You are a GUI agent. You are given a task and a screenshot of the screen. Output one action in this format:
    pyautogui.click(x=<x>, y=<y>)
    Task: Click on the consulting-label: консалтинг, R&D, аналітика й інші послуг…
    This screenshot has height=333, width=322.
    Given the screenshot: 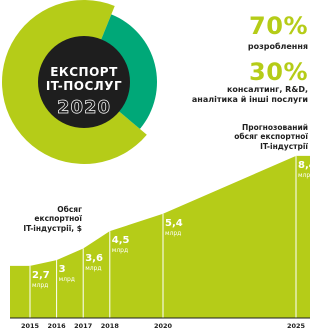 What is the action you would take?
    pyautogui.click(x=233, y=95)
    